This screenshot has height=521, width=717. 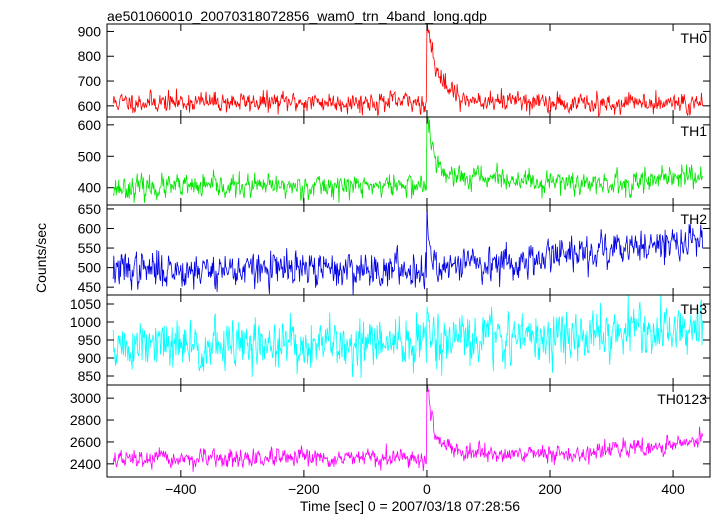 I want to click on series-line-th2, so click(x=407, y=250).